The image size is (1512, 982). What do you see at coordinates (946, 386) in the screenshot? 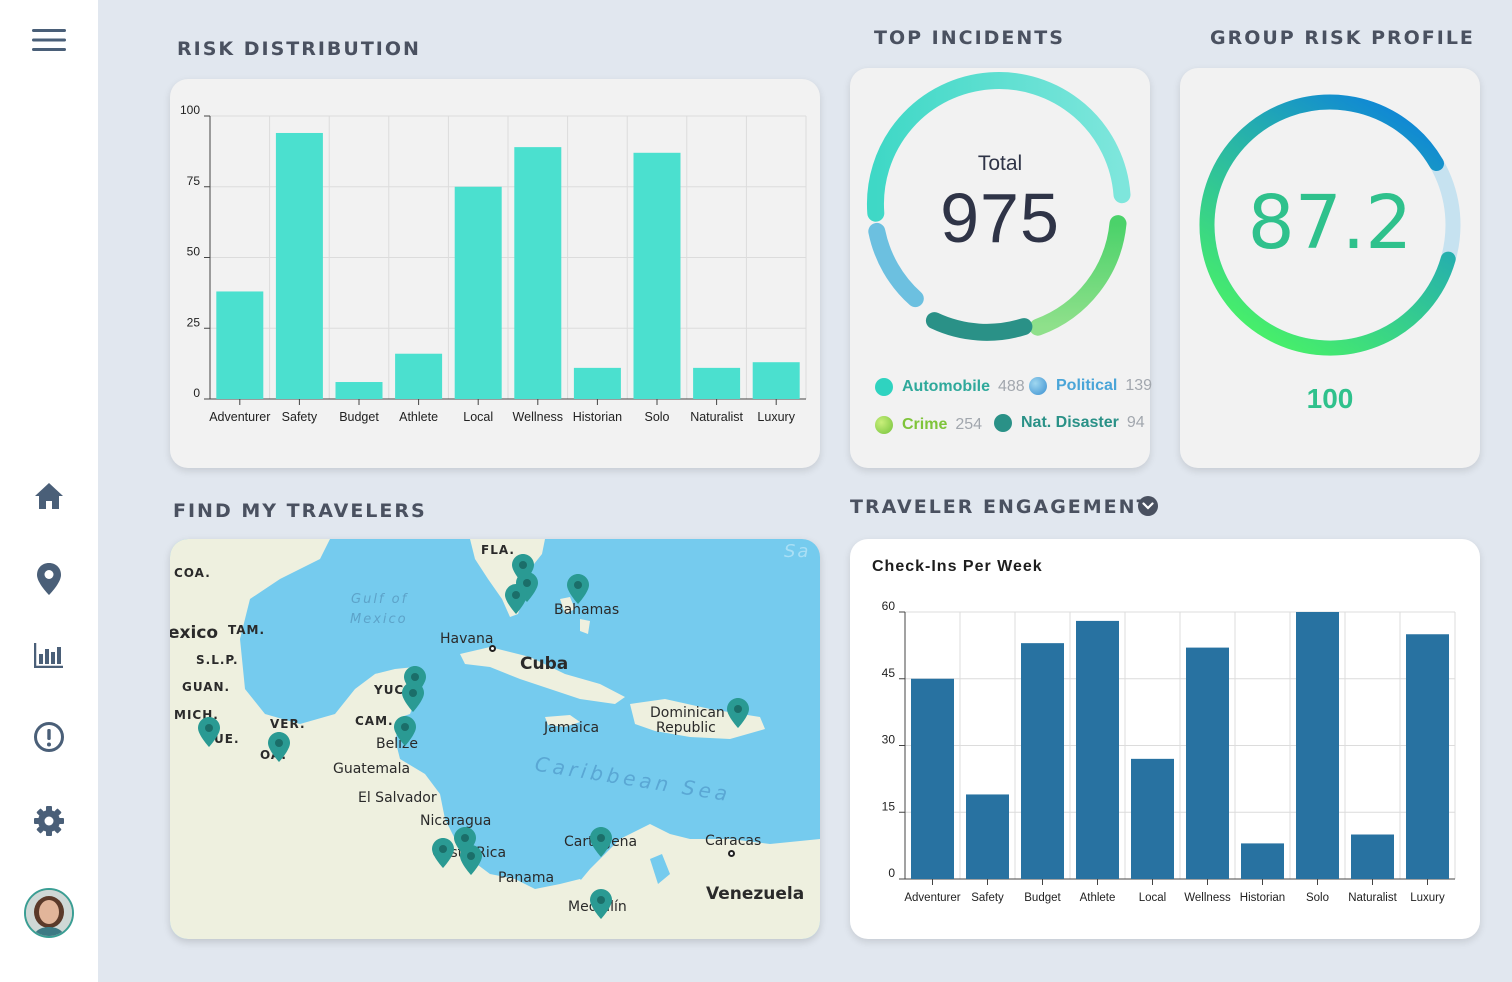
I see `legend-label: Automobile` at bounding box center [946, 386].